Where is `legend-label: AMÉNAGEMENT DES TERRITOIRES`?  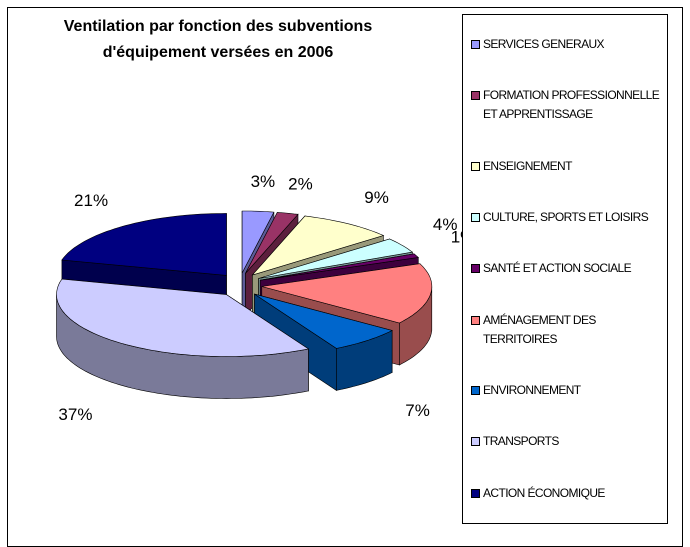 legend-label: AMÉNAGEMENT DES TERRITOIRES is located at coordinates (539, 329).